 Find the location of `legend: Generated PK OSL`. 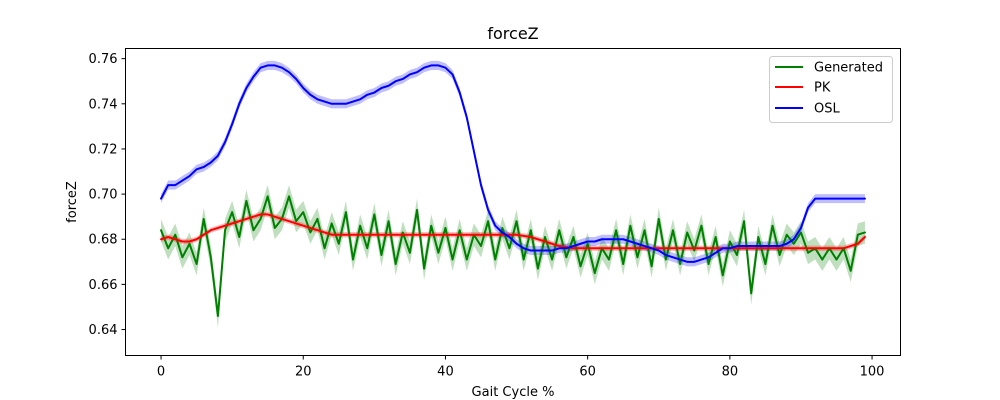

legend: Generated PK OSL is located at coordinates (831, 89).